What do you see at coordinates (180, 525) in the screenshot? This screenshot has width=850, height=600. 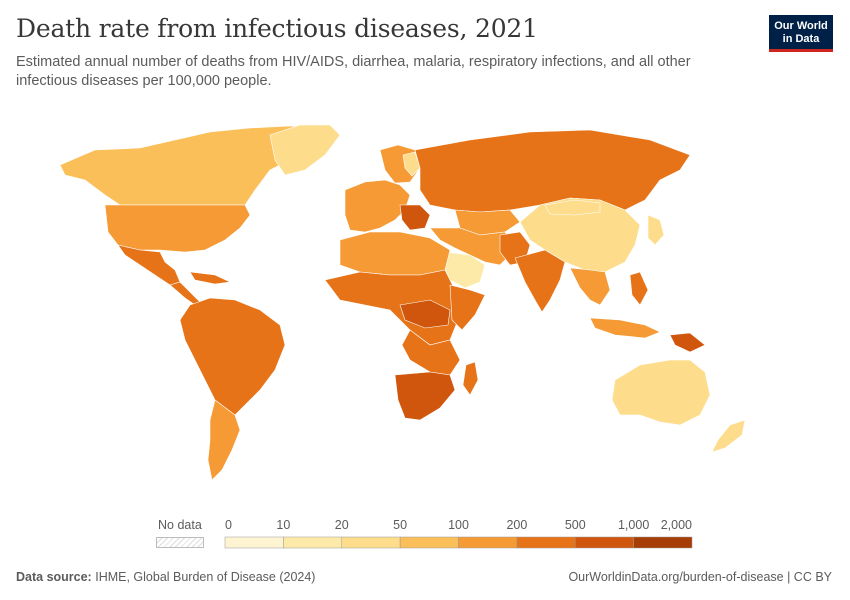 I see `no-data-label: No data` at bounding box center [180, 525].